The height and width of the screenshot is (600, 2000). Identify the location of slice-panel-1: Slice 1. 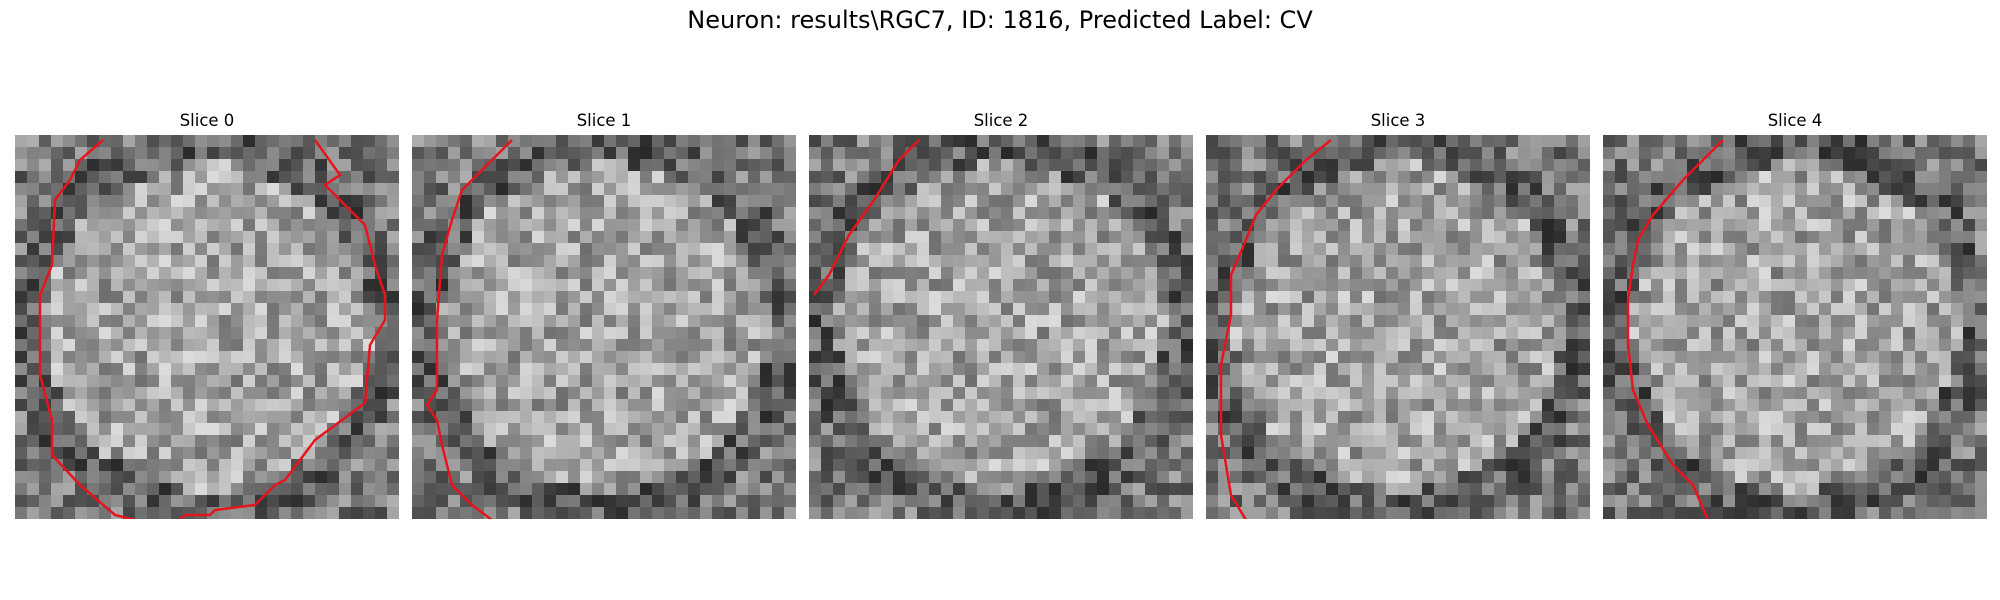
(604, 314).